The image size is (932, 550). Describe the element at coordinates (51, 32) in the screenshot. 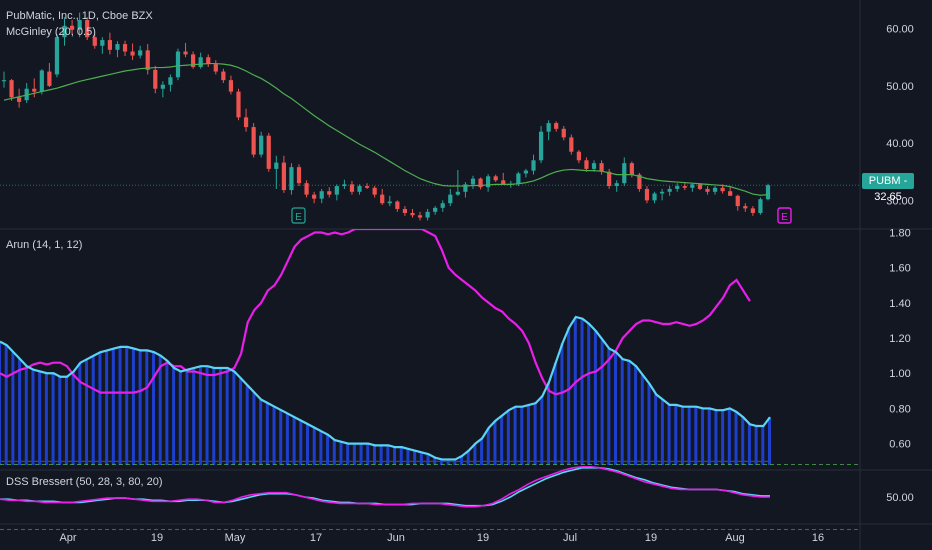

I see `mcginley-legend: McGinley (20, 0.5)` at that location.